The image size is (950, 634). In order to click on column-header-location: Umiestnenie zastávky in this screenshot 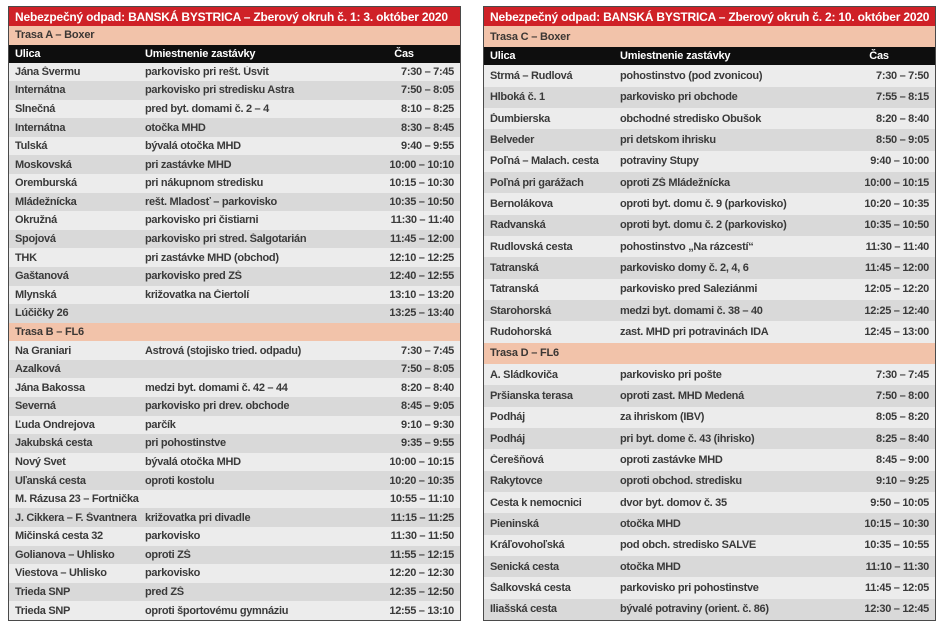, I will do `click(200, 53)`.